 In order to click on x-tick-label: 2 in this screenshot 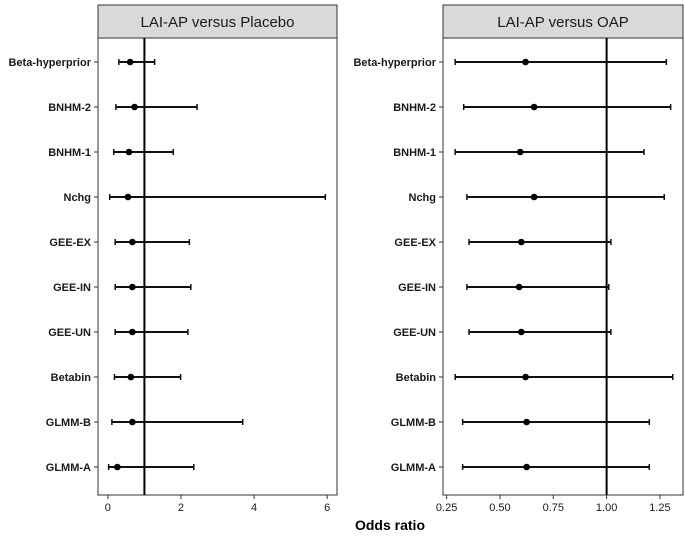, I will do `click(181, 508)`.